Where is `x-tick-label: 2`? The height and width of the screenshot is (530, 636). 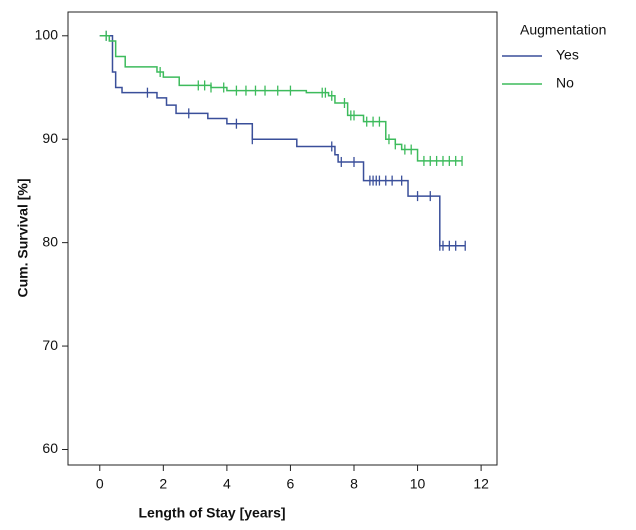
x-tick-label: 2 is located at coordinates (163, 484).